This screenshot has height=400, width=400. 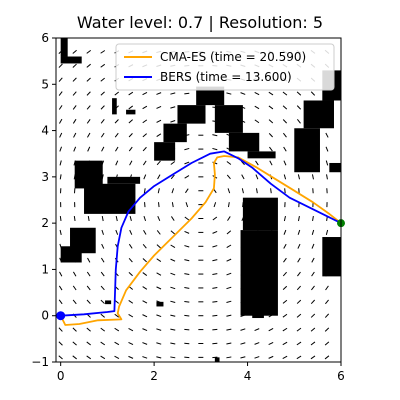 What do you see at coordinates (341, 376) in the screenshot?
I see `x-tick-label: 6` at bounding box center [341, 376].